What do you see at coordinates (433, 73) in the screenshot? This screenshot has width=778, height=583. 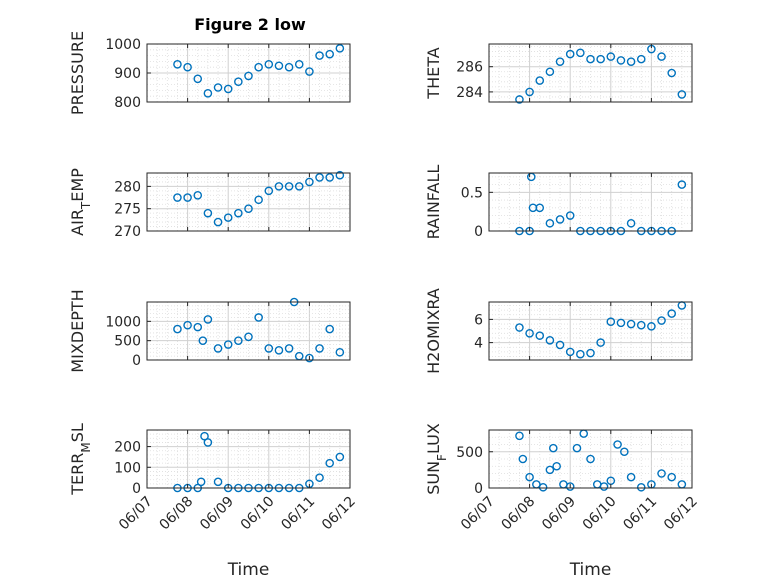 I see `y-axis-label: THETA` at bounding box center [433, 73].